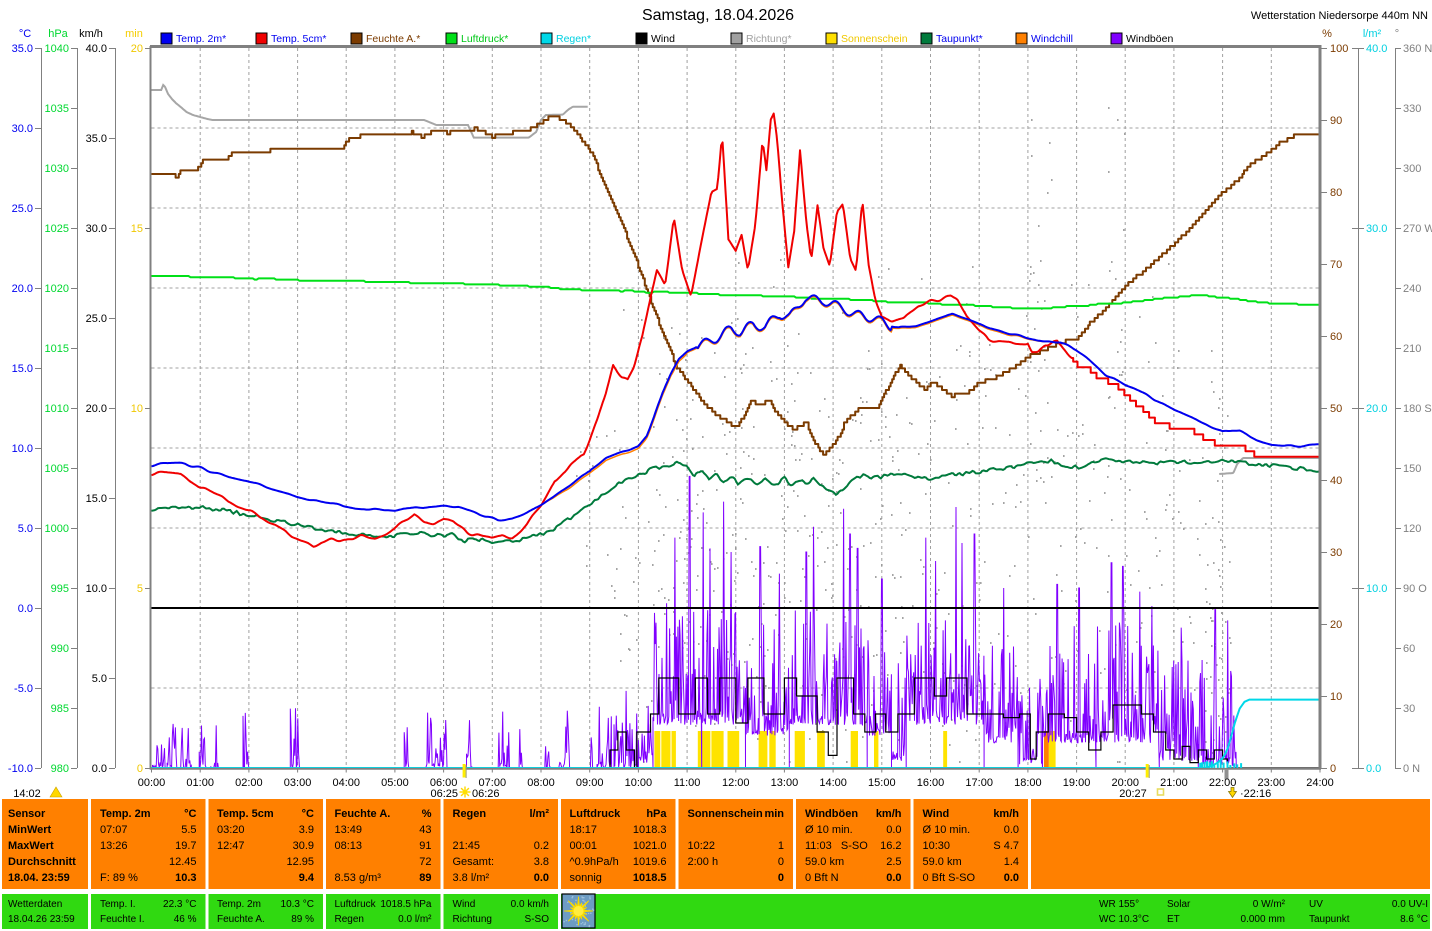  I want to click on svg-text: F: 89 %, so click(119, 878).